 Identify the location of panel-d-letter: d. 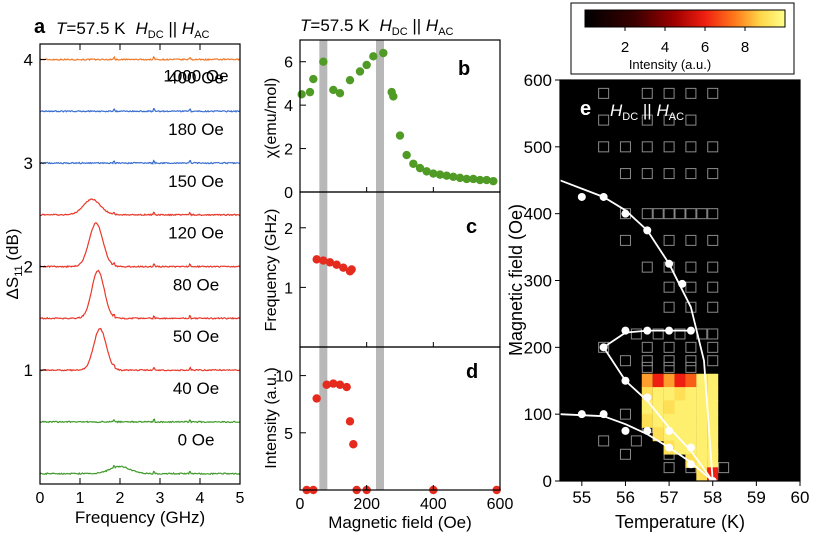
(472, 372).